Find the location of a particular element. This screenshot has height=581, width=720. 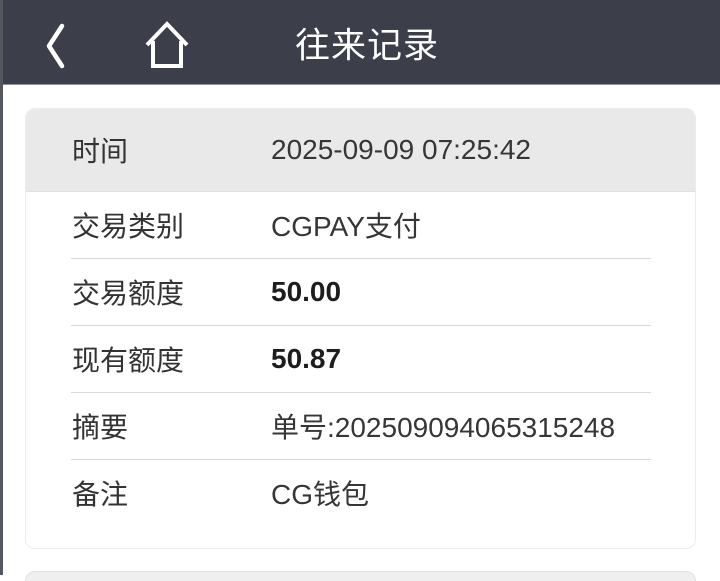

row-transaction-amount: 交易额度 50.00 is located at coordinates (360, 292).